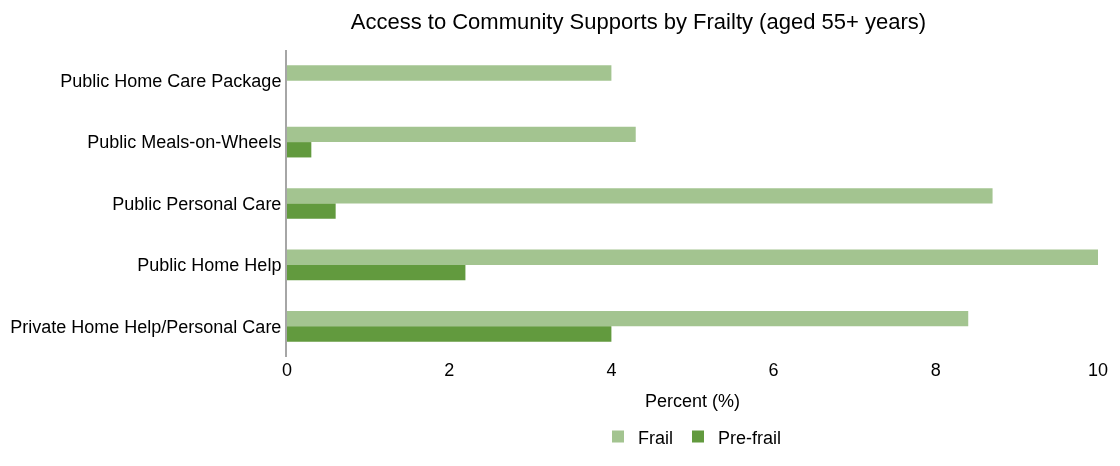  I want to click on x-tick-label: 0, so click(287, 370).